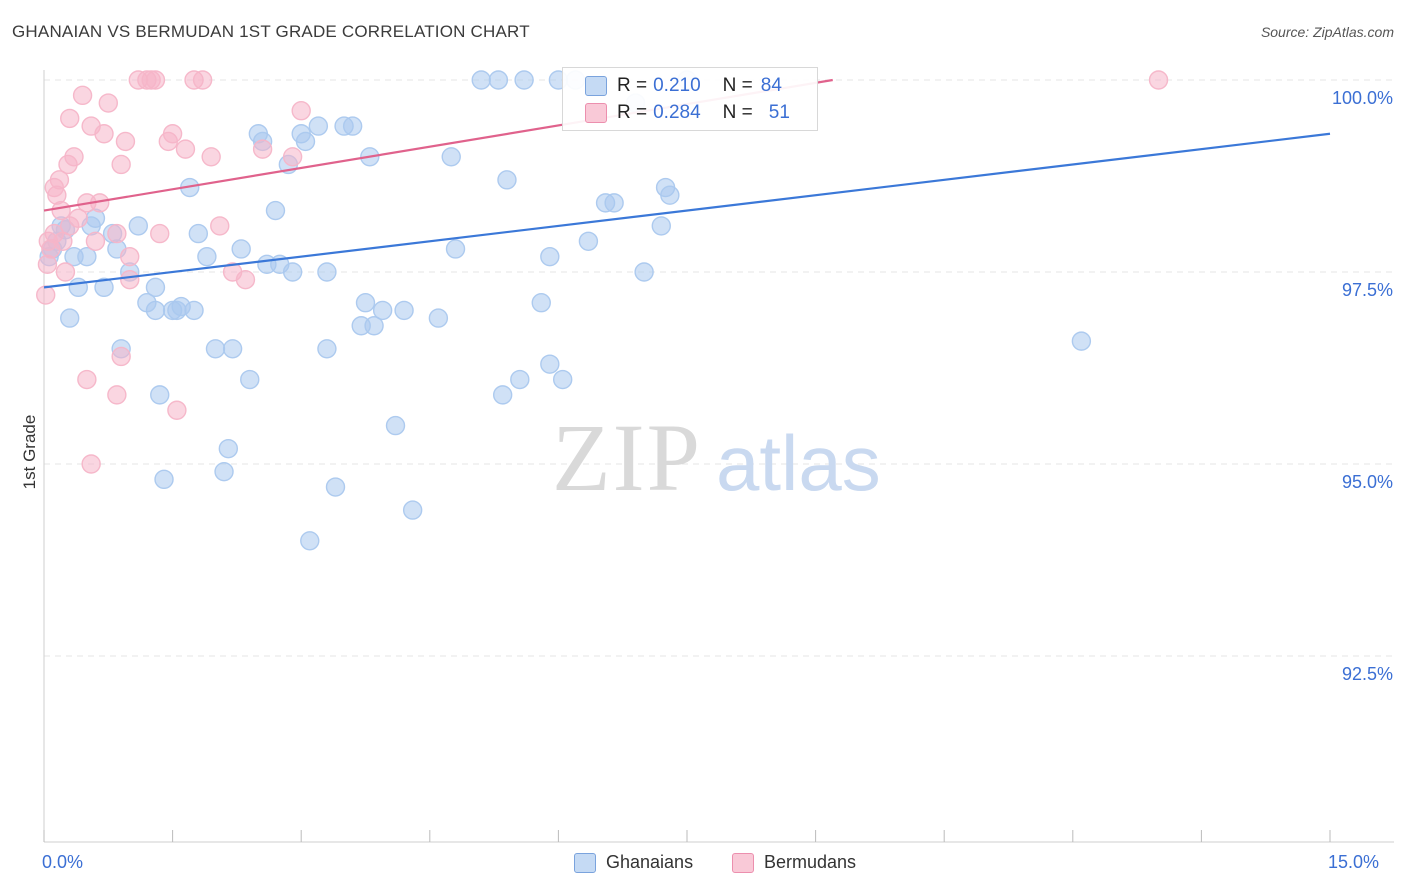 The height and width of the screenshot is (892, 1406). Describe the element at coordinates (1362, 98) in the screenshot. I see `y-tick-label: 100.0%` at that location.